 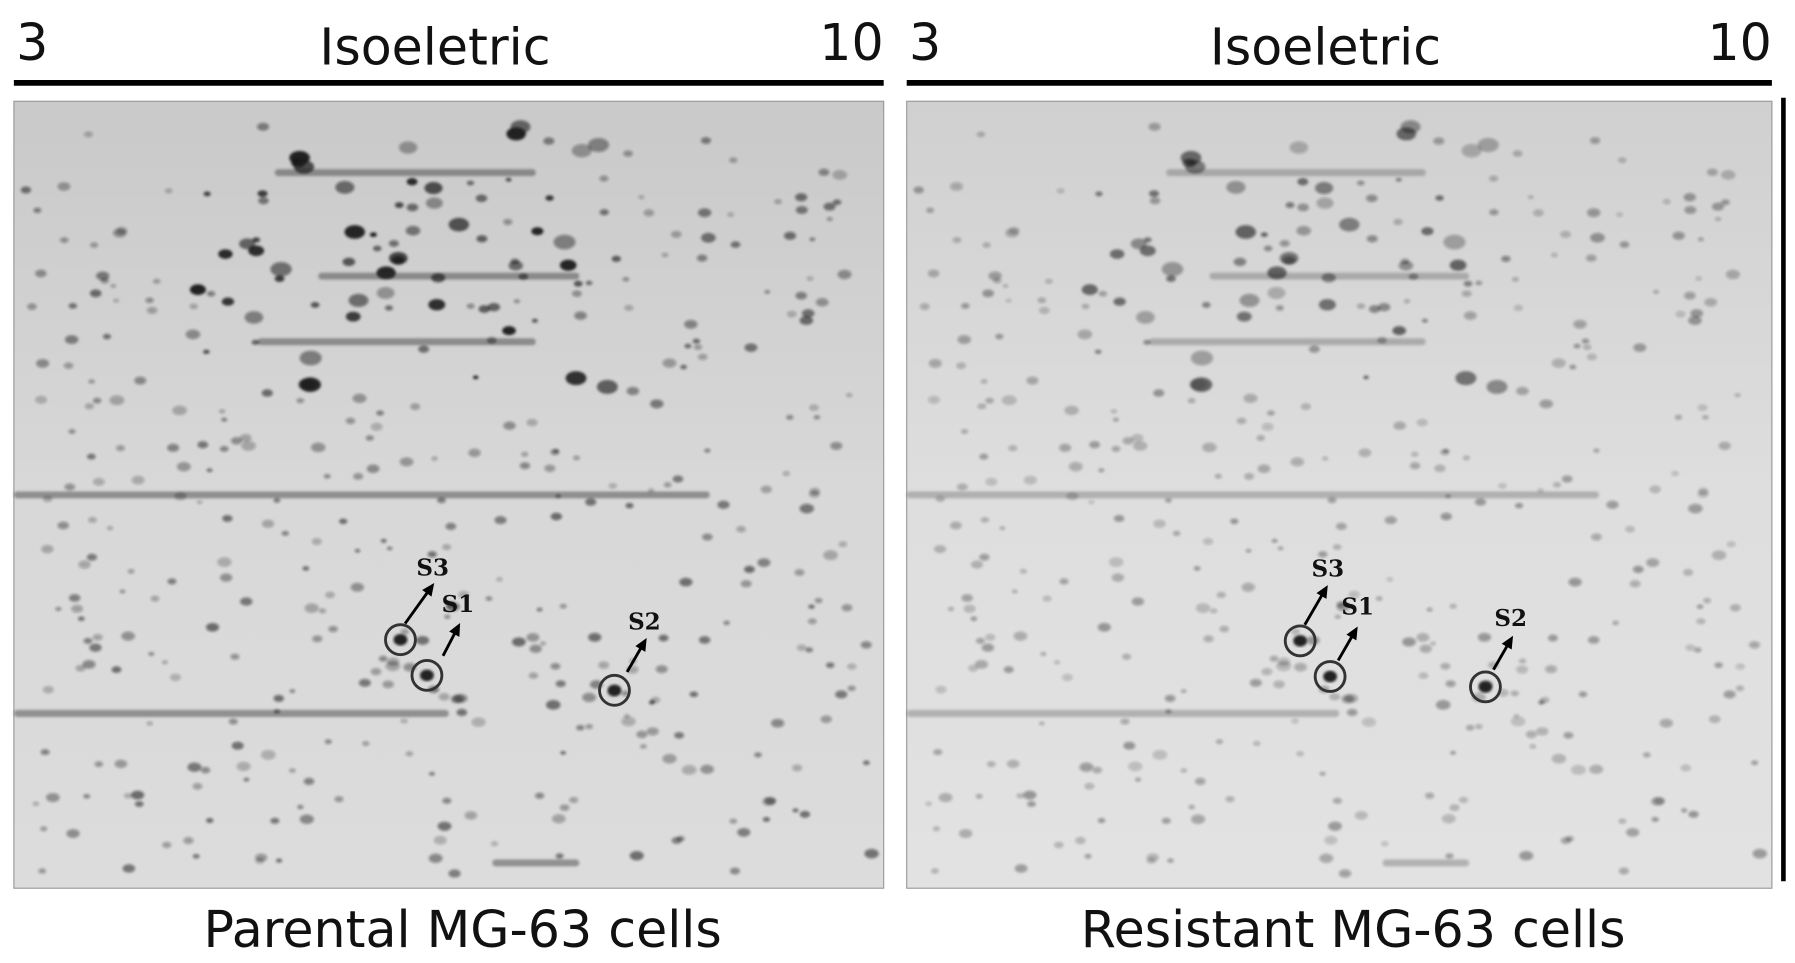 I want to click on spot-annotations: S3 S1 S2, so click(x=1405, y=629).